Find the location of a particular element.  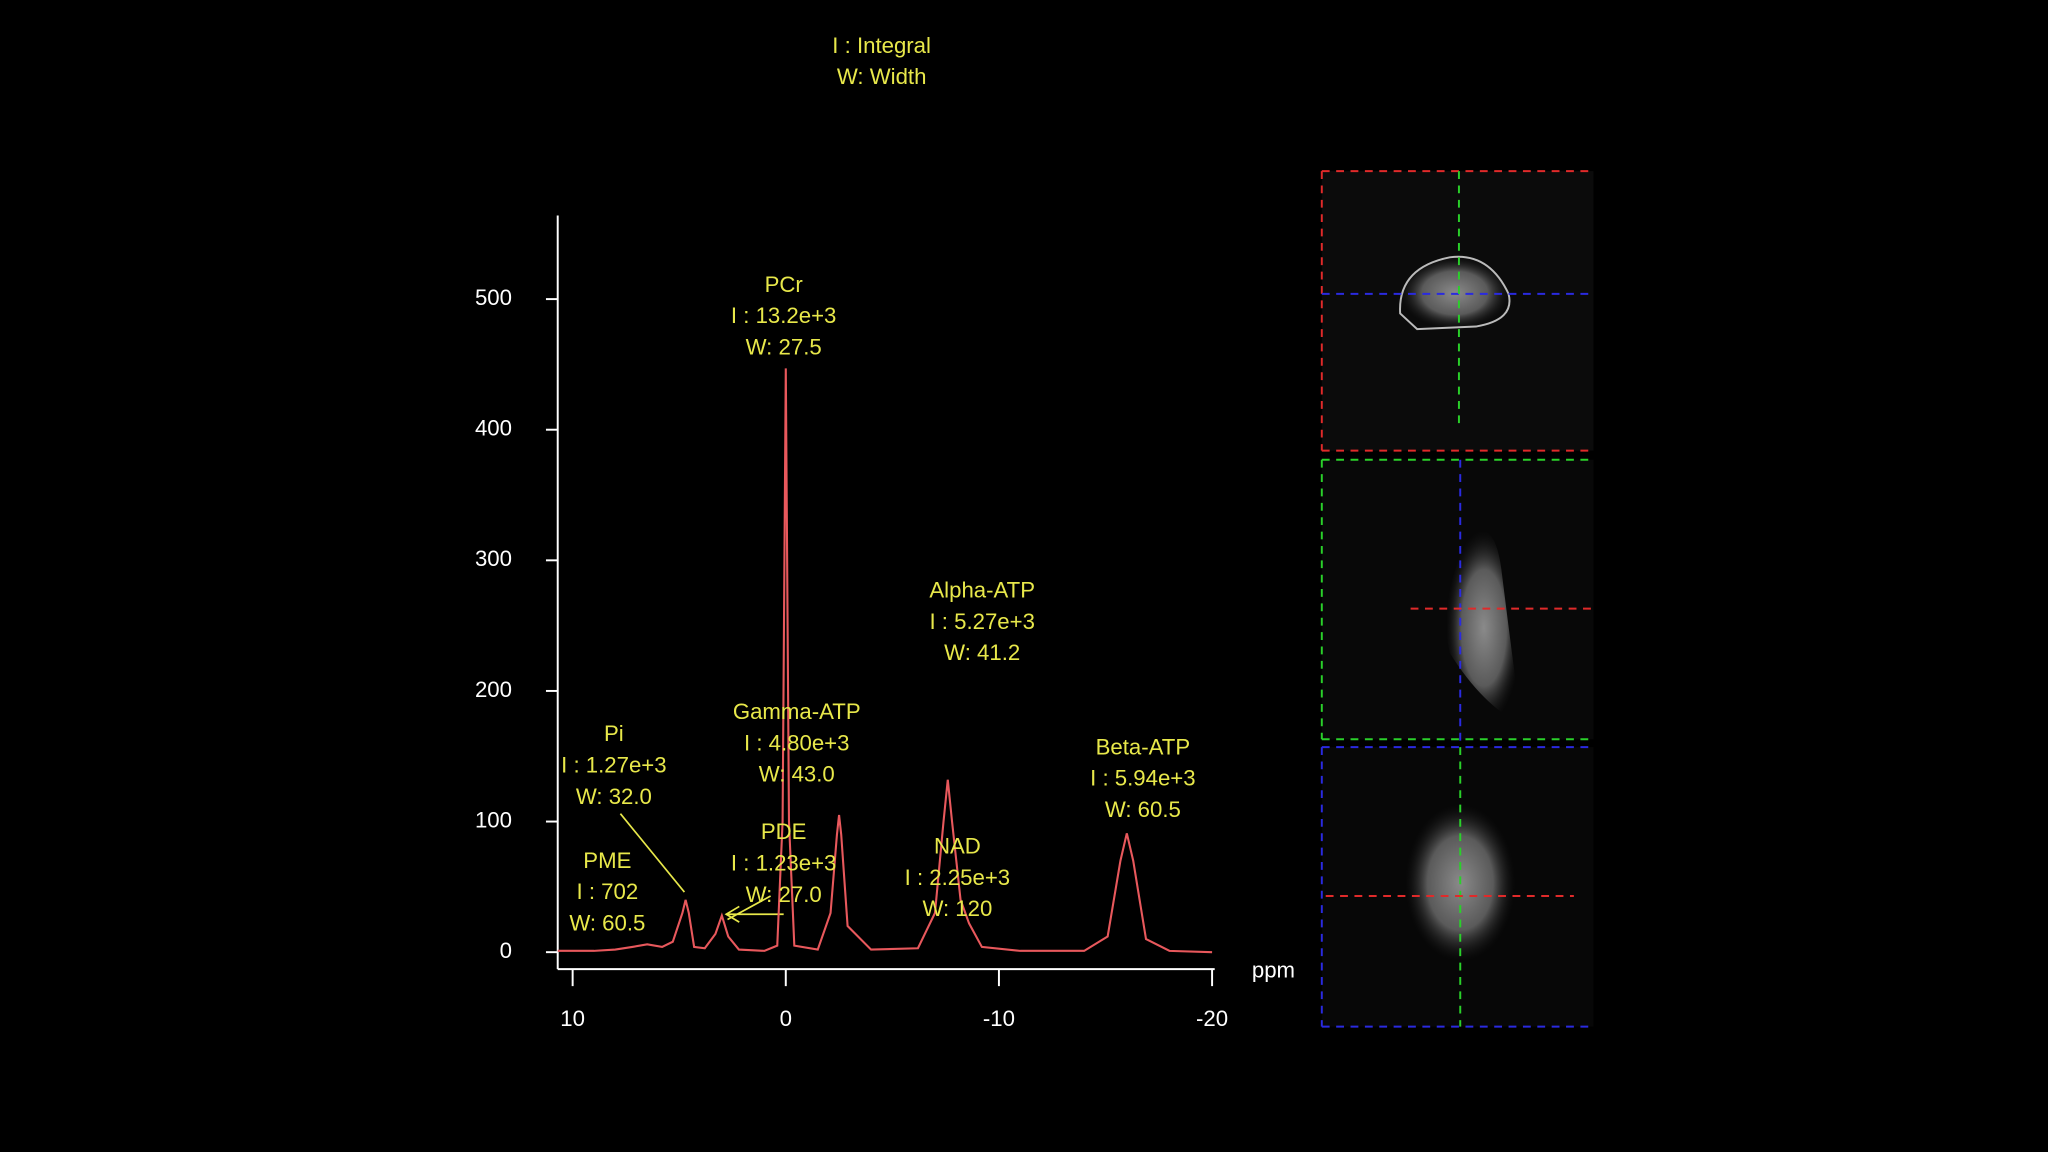

x-tick-label: 0 is located at coordinates (786, 1018).